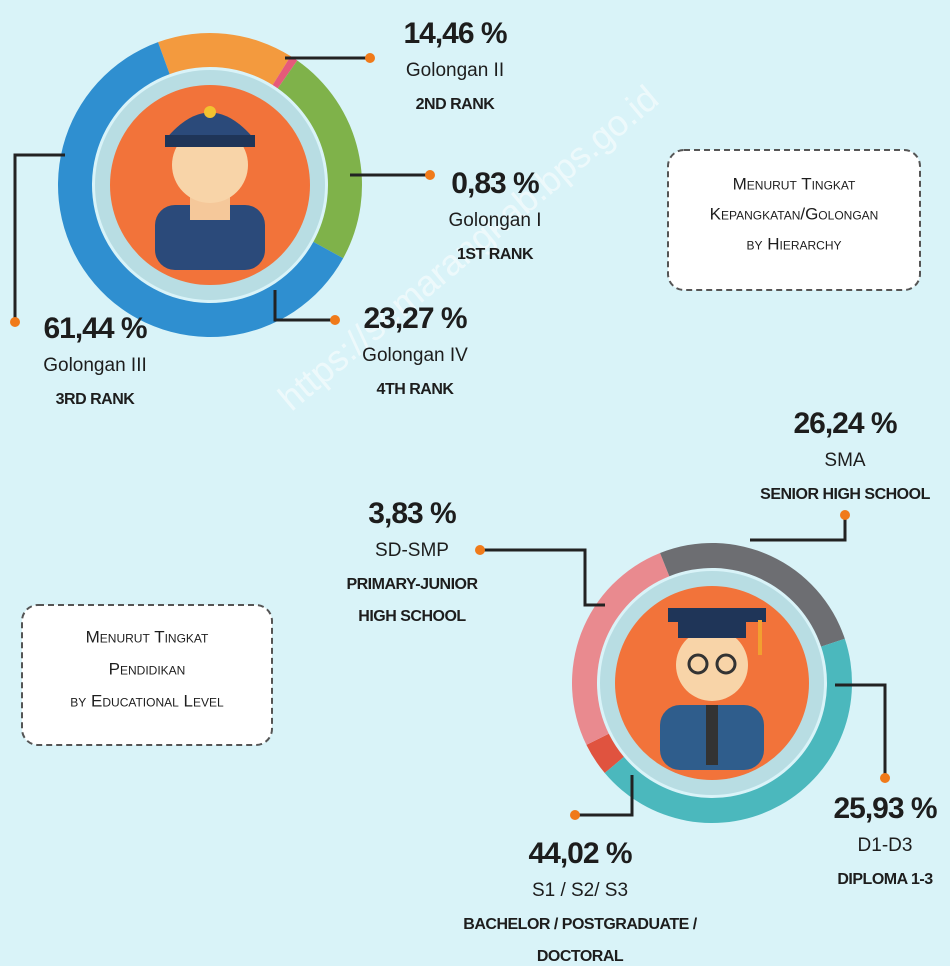  What do you see at coordinates (456, 104) in the screenshot?
I see `category-description: 2ND RANK` at bounding box center [456, 104].